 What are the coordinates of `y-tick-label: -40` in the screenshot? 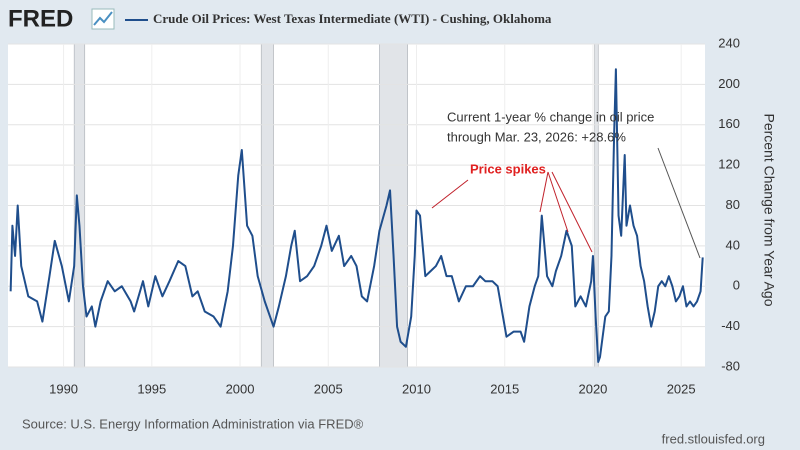 It's located at (730, 325).